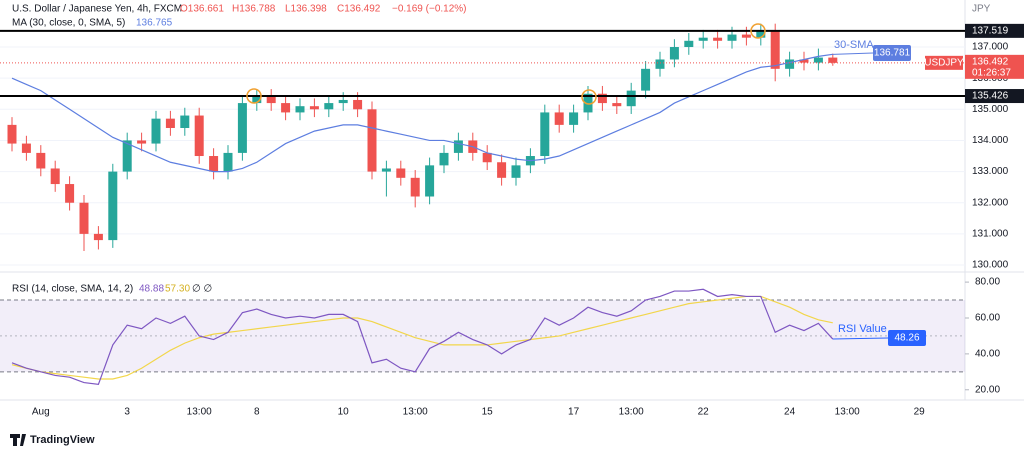 The height and width of the screenshot is (454, 1024). Describe the element at coordinates (359, 9) in the screenshot. I see `ohlc-close: C136.492` at that location.